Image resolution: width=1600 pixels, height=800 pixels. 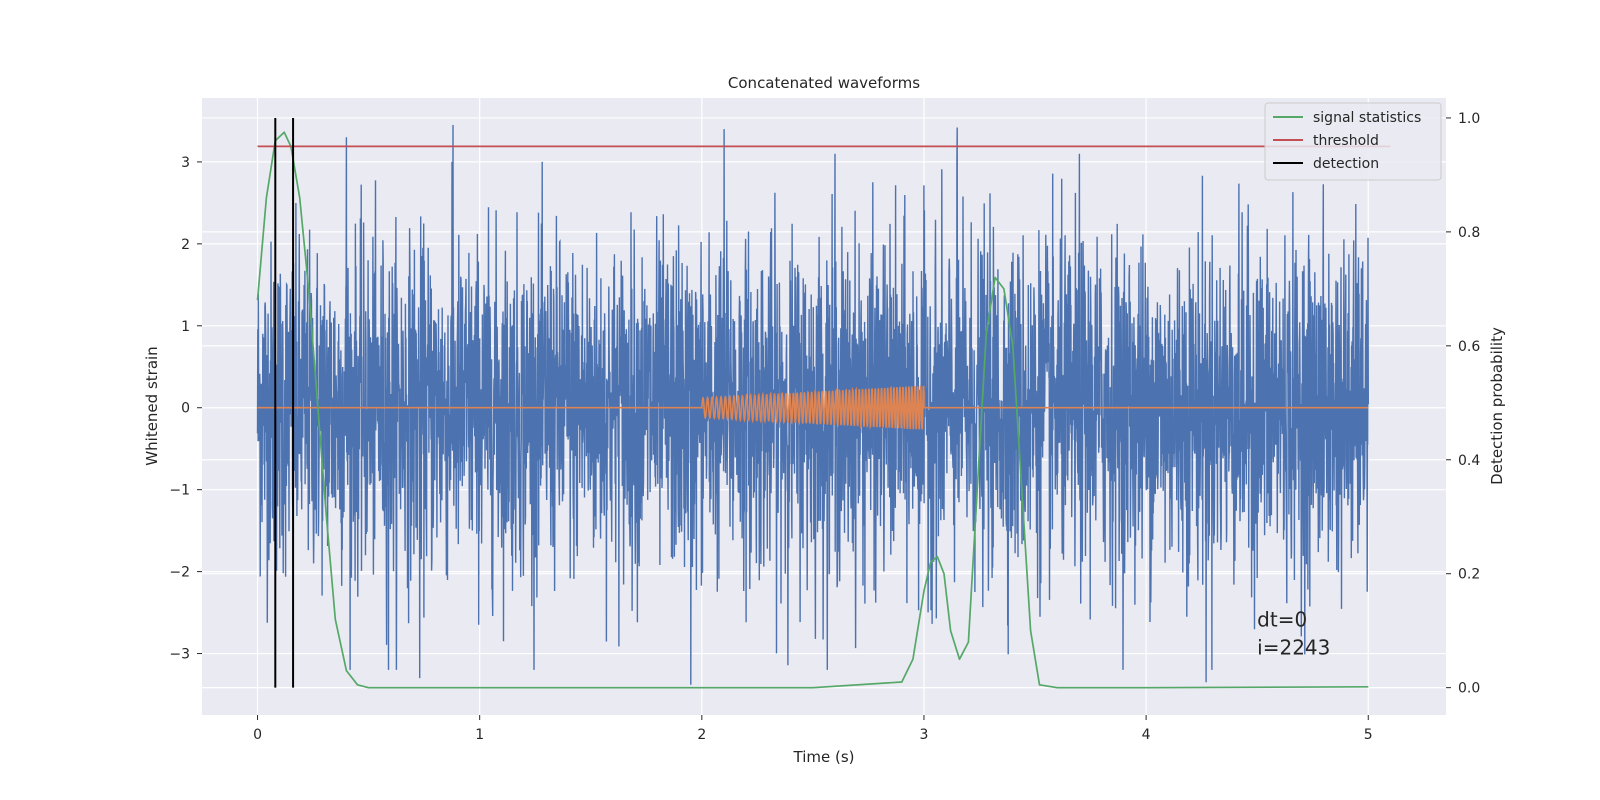 What do you see at coordinates (479, 735) in the screenshot?
I see `x-tick-label: 1` at bounding box center [479, 735].